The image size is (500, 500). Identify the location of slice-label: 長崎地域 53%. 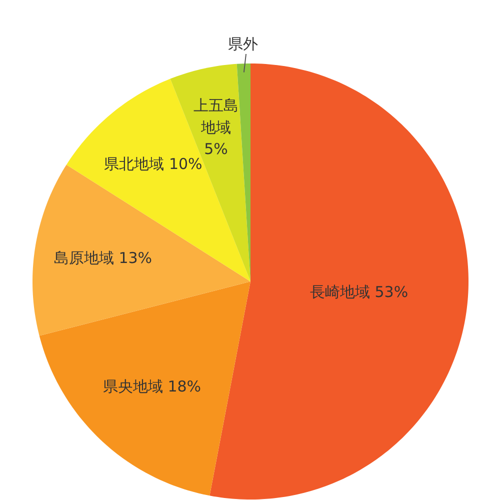
(359, 291).